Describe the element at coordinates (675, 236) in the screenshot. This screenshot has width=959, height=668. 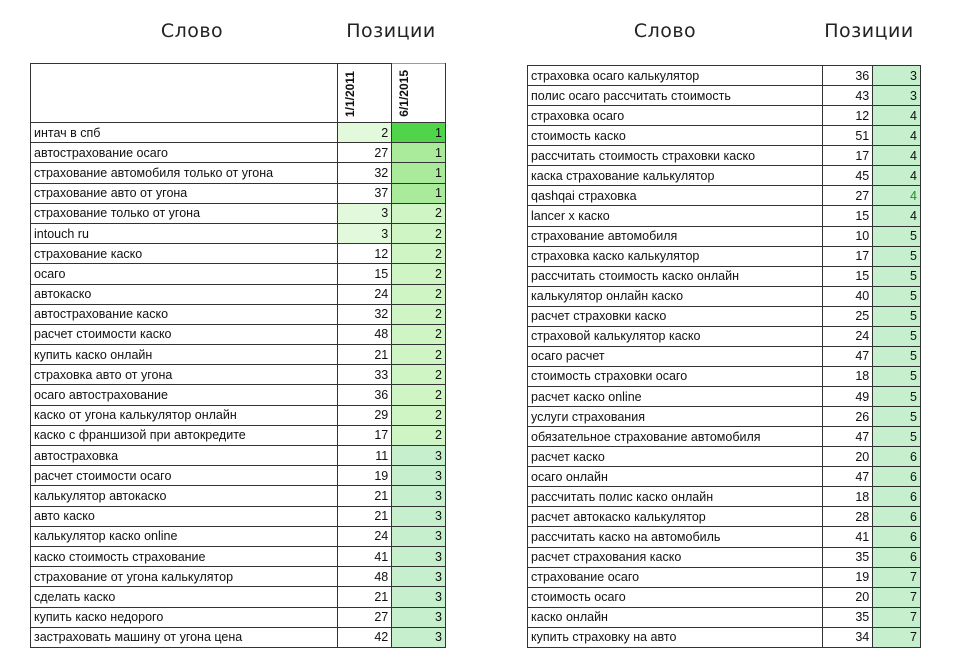
I see `keyword-cell: страхование автомобиля` at that location.